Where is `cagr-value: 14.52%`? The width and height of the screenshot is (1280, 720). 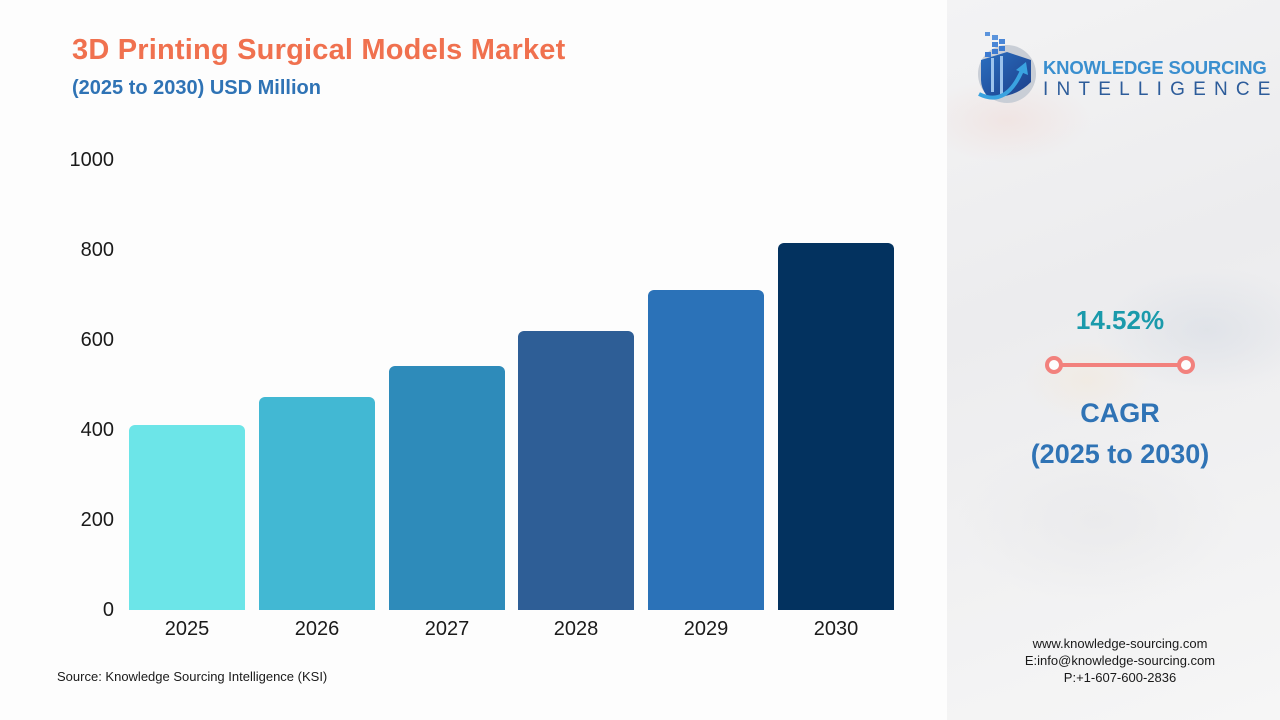 cagr-value: 14.52% is located at coordinates (1120, 320).